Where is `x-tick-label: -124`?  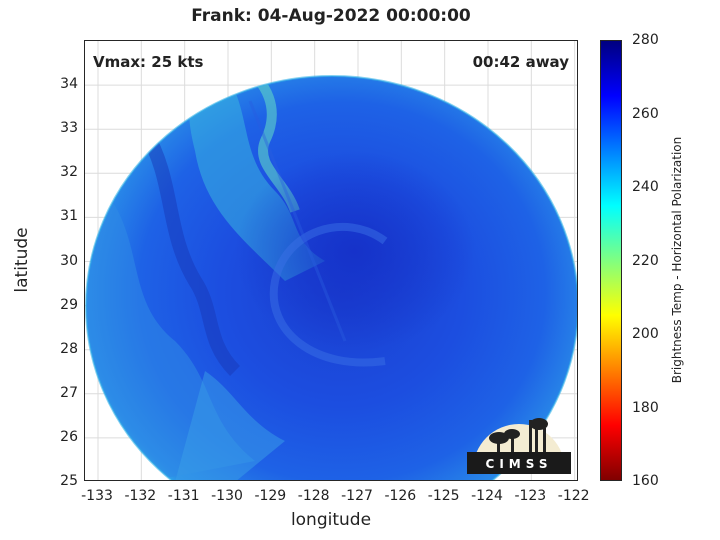
x-tick-label: -124 is located at coordinates (487, 496).